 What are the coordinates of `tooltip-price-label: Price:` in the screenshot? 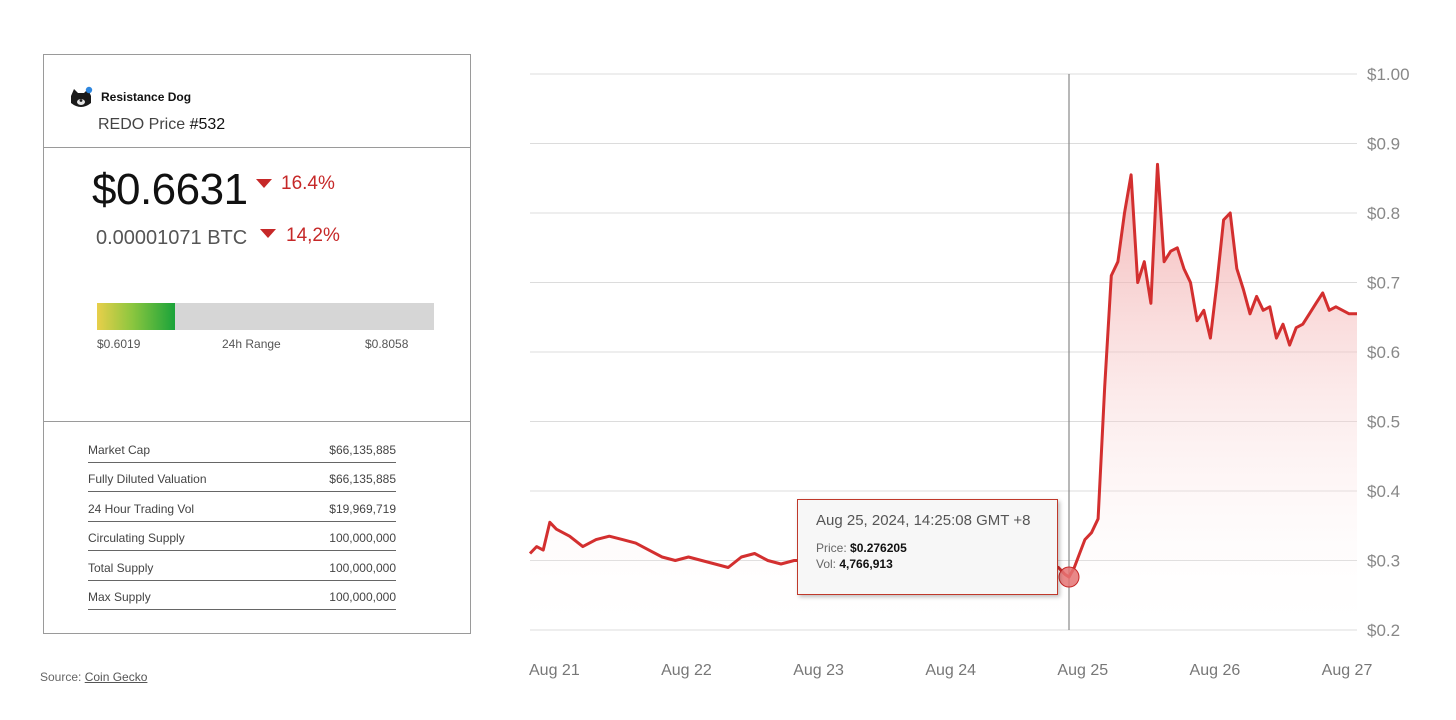 It's located at (831, 548).